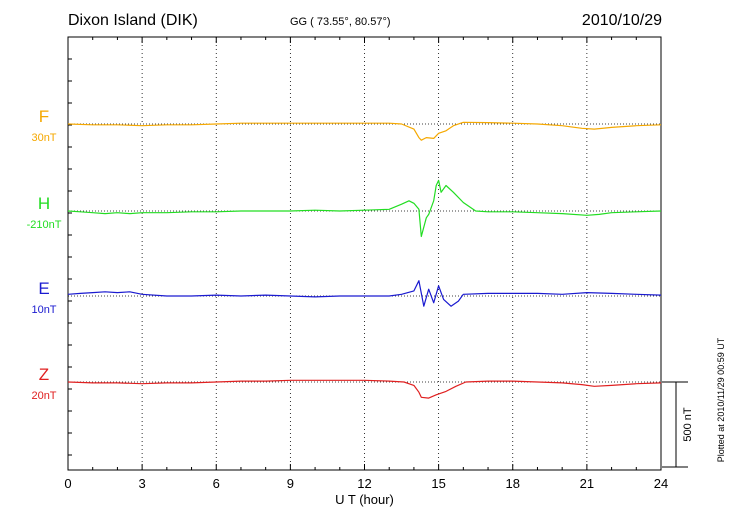 The height and width of the screenshot is (520, 730). Describe the element at coordinates (364, 208) in the screenshot. I see `series-line-h` at that location.